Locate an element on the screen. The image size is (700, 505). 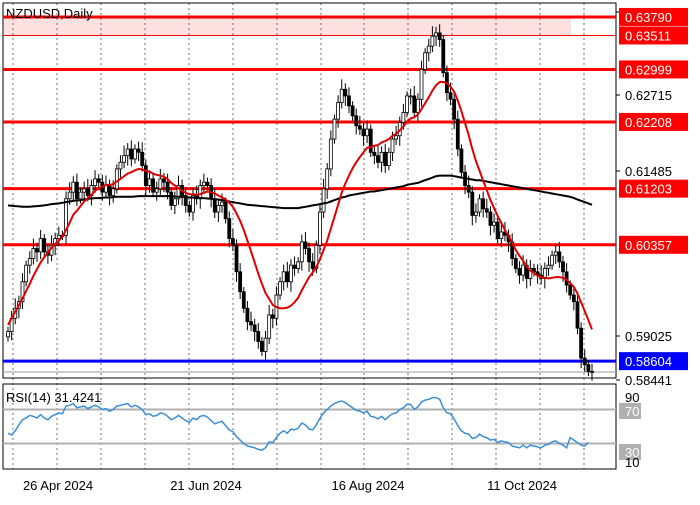
level-tag-0.62999 is located at coordinates (653, 69).